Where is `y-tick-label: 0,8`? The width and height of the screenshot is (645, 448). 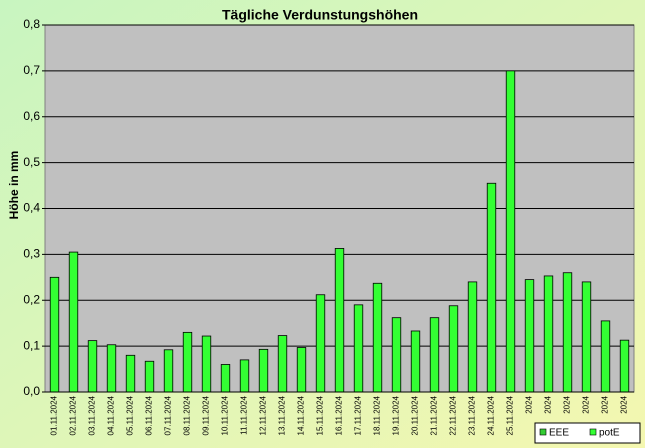
y-tick-label: 0,8 is located at coordinates (31, 24).